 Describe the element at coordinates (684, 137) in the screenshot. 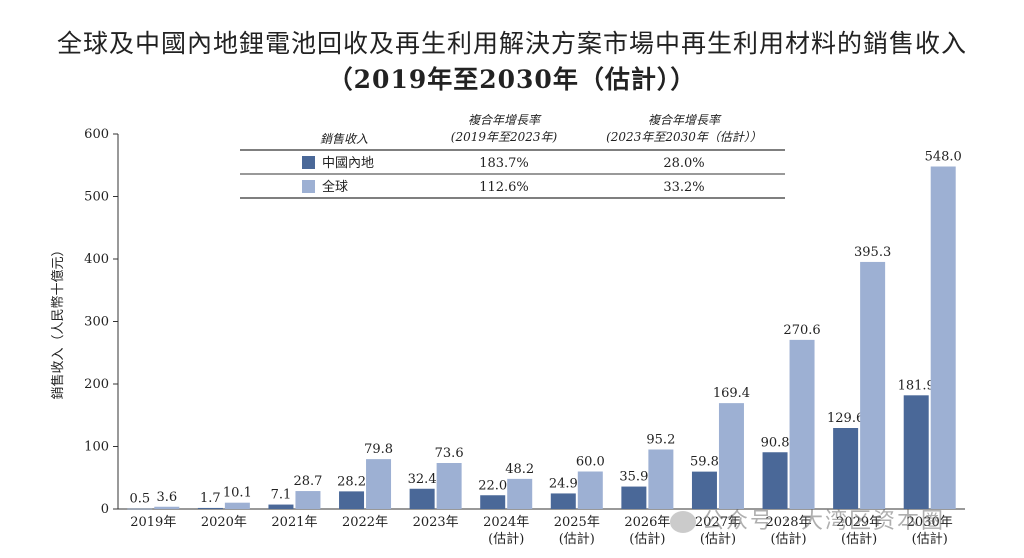

I see `legend-subheader-cagr2: (2023年至2030年（估計））` at that location.